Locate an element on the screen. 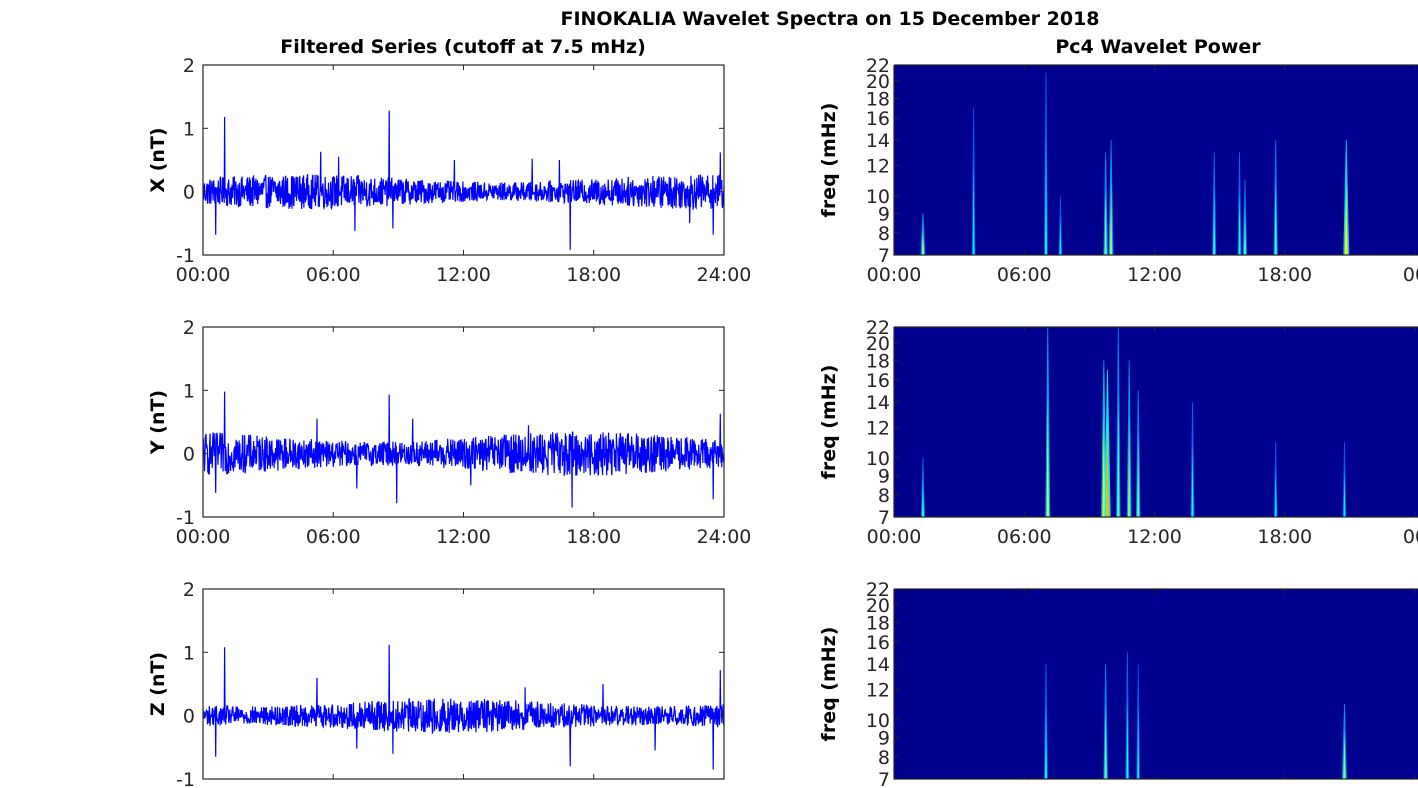 This screenshot has height=788, width=1418. z-ftick-label-0: 7 is located at coordinates (884, 778).